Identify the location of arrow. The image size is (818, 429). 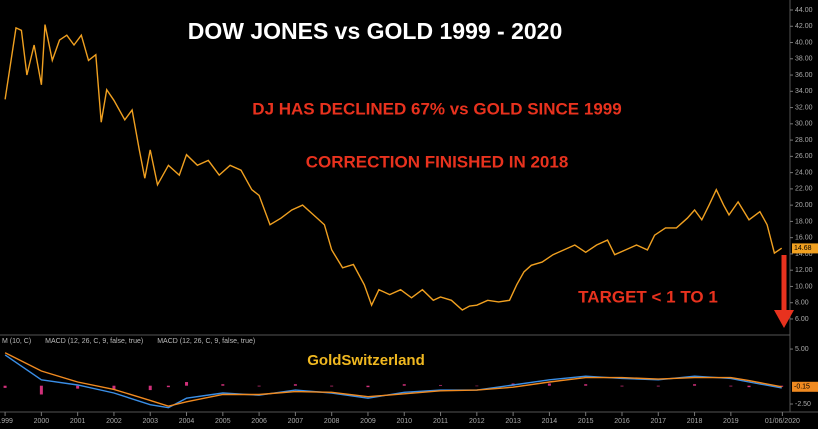
(784, 291).